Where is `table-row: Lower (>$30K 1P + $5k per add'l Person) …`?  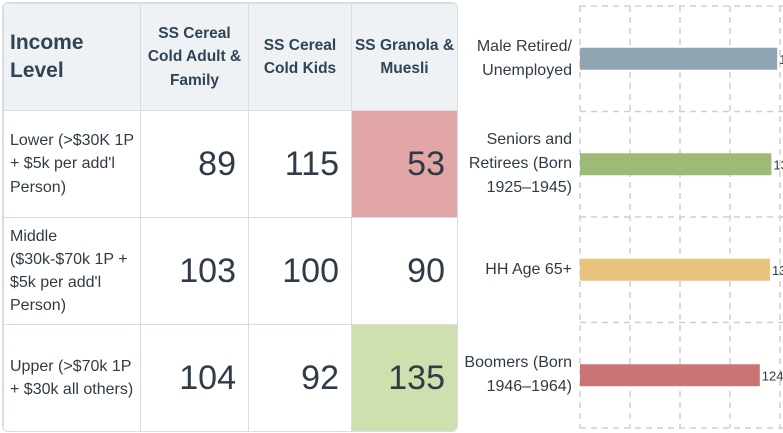
table-row: Lower (>$30K 1P + $5k per add'l Person) … is located at coordinates (230, 164).